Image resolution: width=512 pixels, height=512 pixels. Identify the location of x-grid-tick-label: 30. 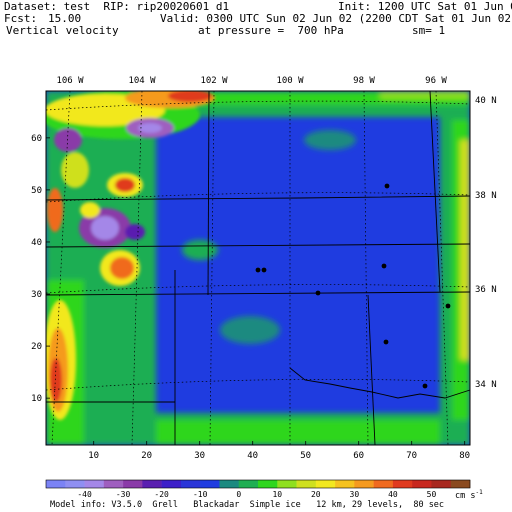
(199, 456).